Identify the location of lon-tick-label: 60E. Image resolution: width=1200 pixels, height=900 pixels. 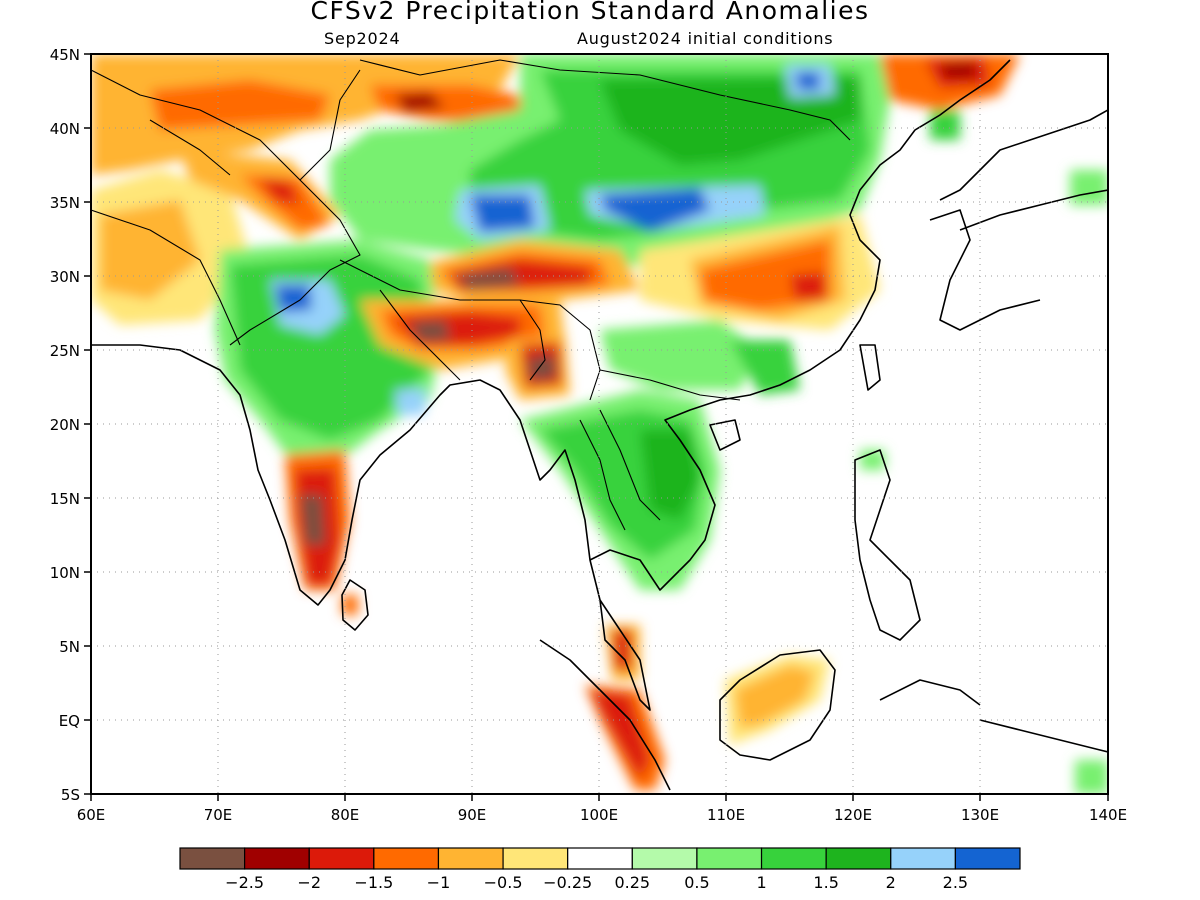
(91, 815).